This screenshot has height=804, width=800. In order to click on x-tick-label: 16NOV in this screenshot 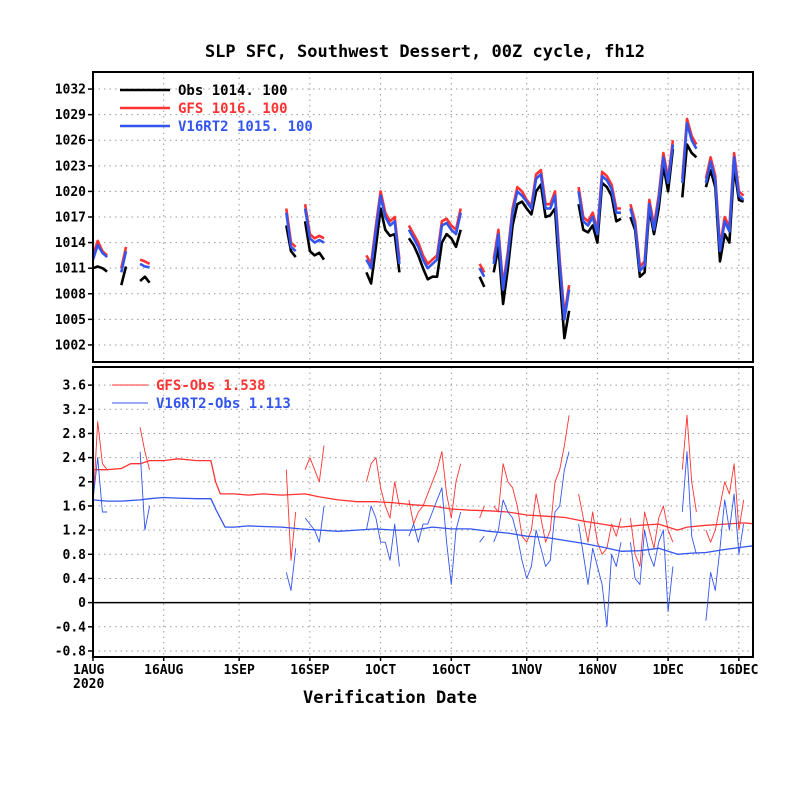, I will do `click(597, 670)`.